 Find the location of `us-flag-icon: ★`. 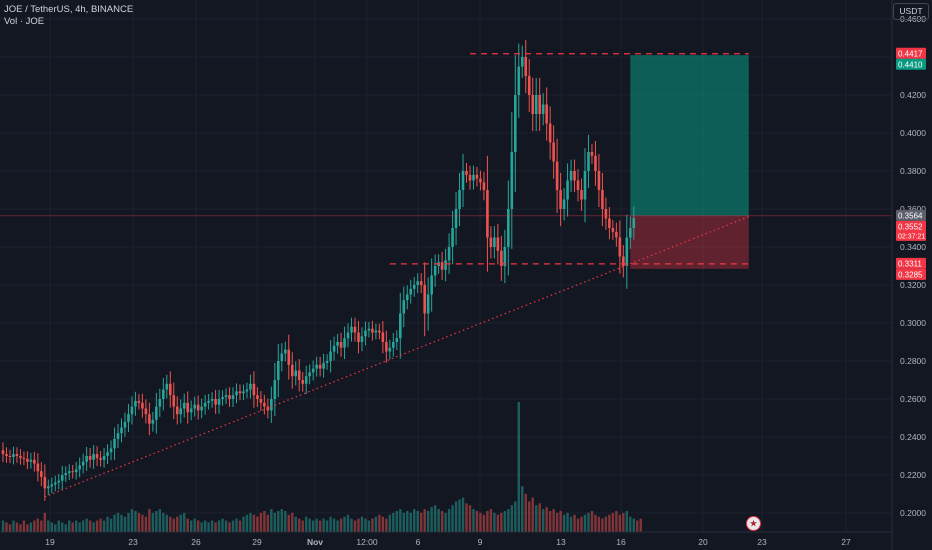

us-flag-icon: ★ is located at coordinates (753, 523).